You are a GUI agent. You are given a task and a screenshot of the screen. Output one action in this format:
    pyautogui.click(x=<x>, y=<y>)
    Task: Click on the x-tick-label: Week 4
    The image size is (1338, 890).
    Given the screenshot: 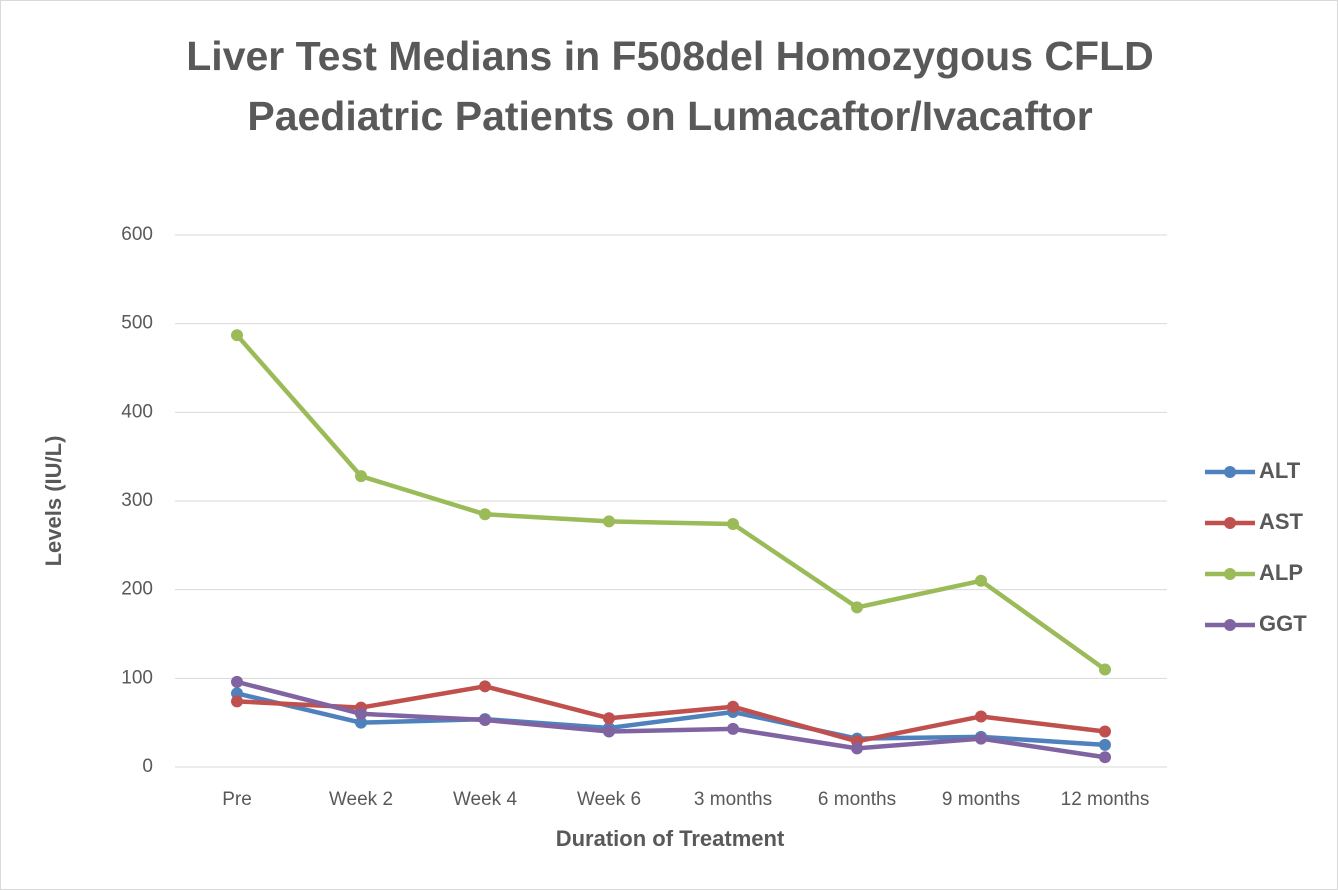 What is the action you would take?
    pyautogui.click(x=485, y=799)
    